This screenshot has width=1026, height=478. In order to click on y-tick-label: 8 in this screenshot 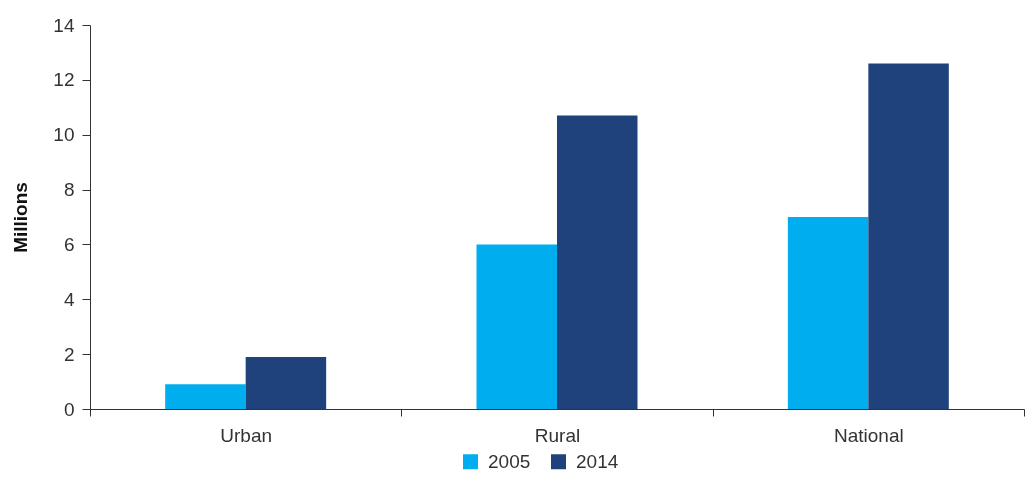, I will do `click(69, 190)`.